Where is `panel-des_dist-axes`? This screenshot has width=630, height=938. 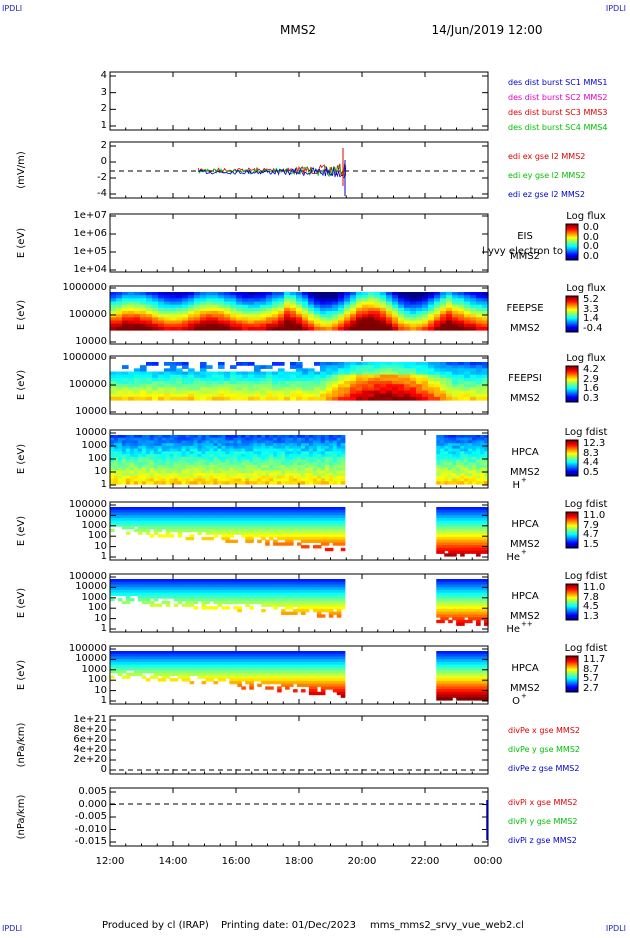 panel-des_dist-axes is located at coordinates (299, 101).